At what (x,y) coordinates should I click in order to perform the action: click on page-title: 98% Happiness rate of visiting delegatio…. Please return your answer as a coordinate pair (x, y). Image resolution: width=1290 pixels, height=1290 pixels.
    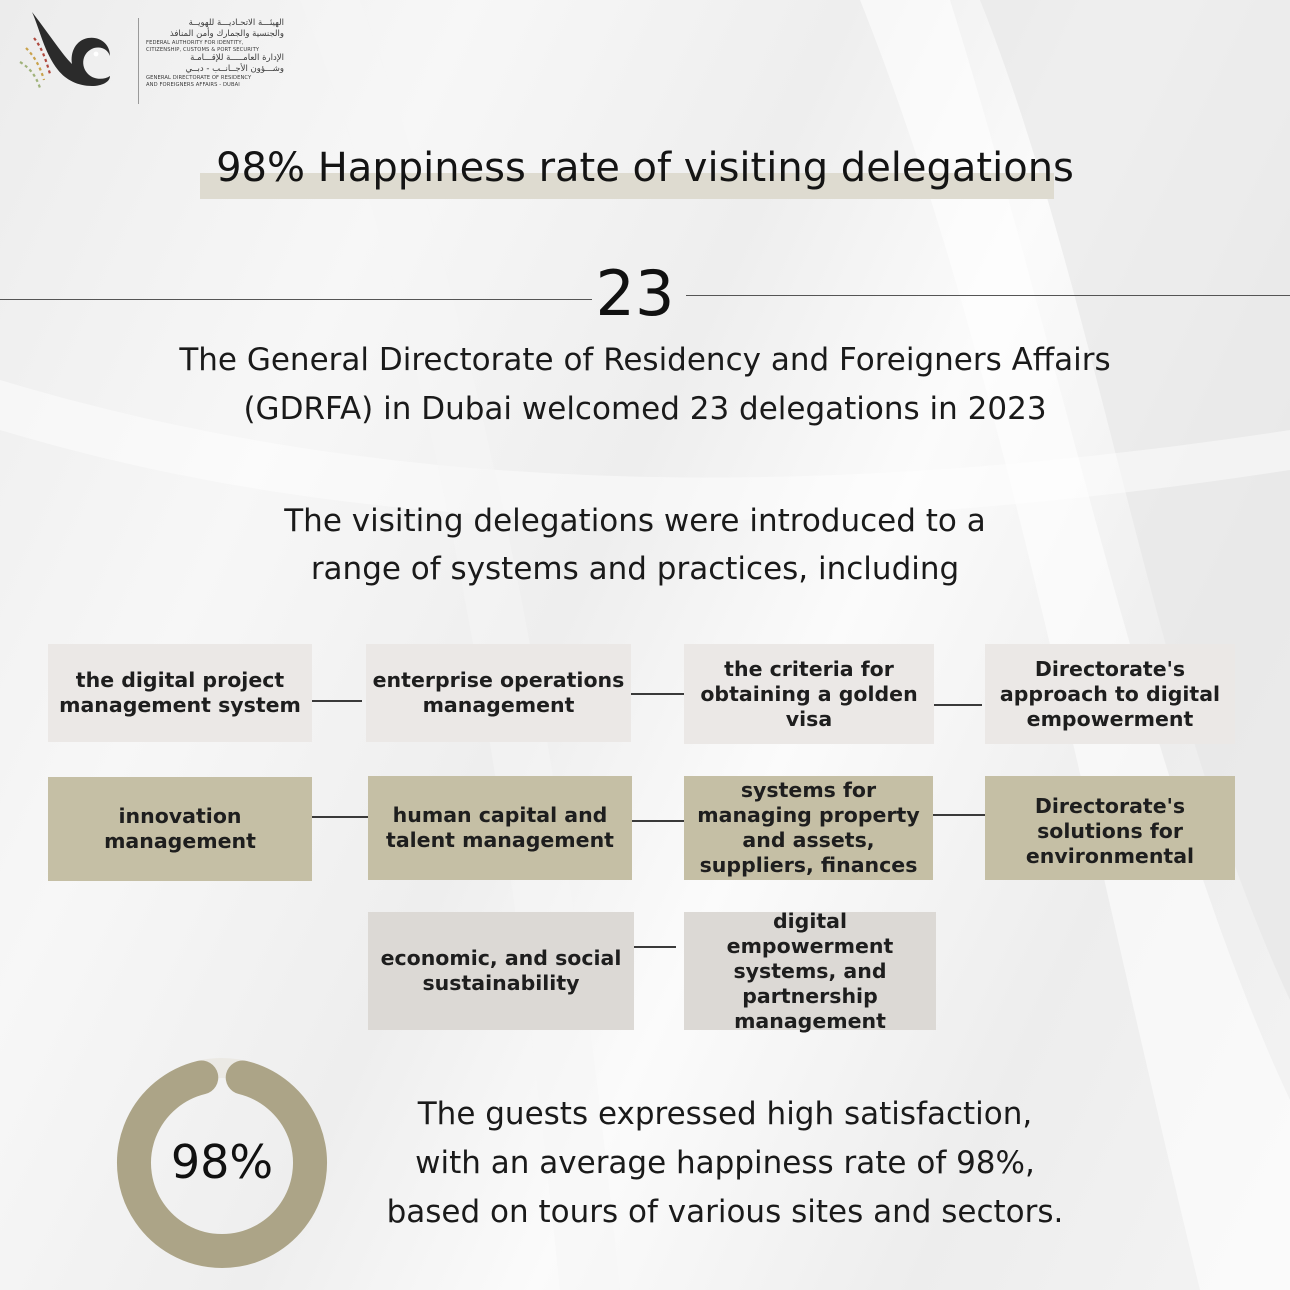
    Looking at the image, I should click on (645, 168).